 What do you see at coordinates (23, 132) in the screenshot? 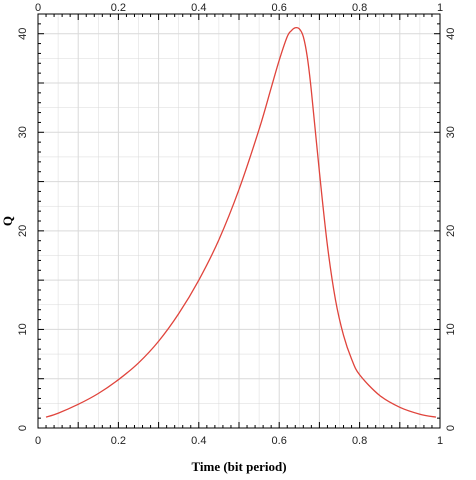
I see `y-tick-label-left: 30` at bounding box center [23, 132].